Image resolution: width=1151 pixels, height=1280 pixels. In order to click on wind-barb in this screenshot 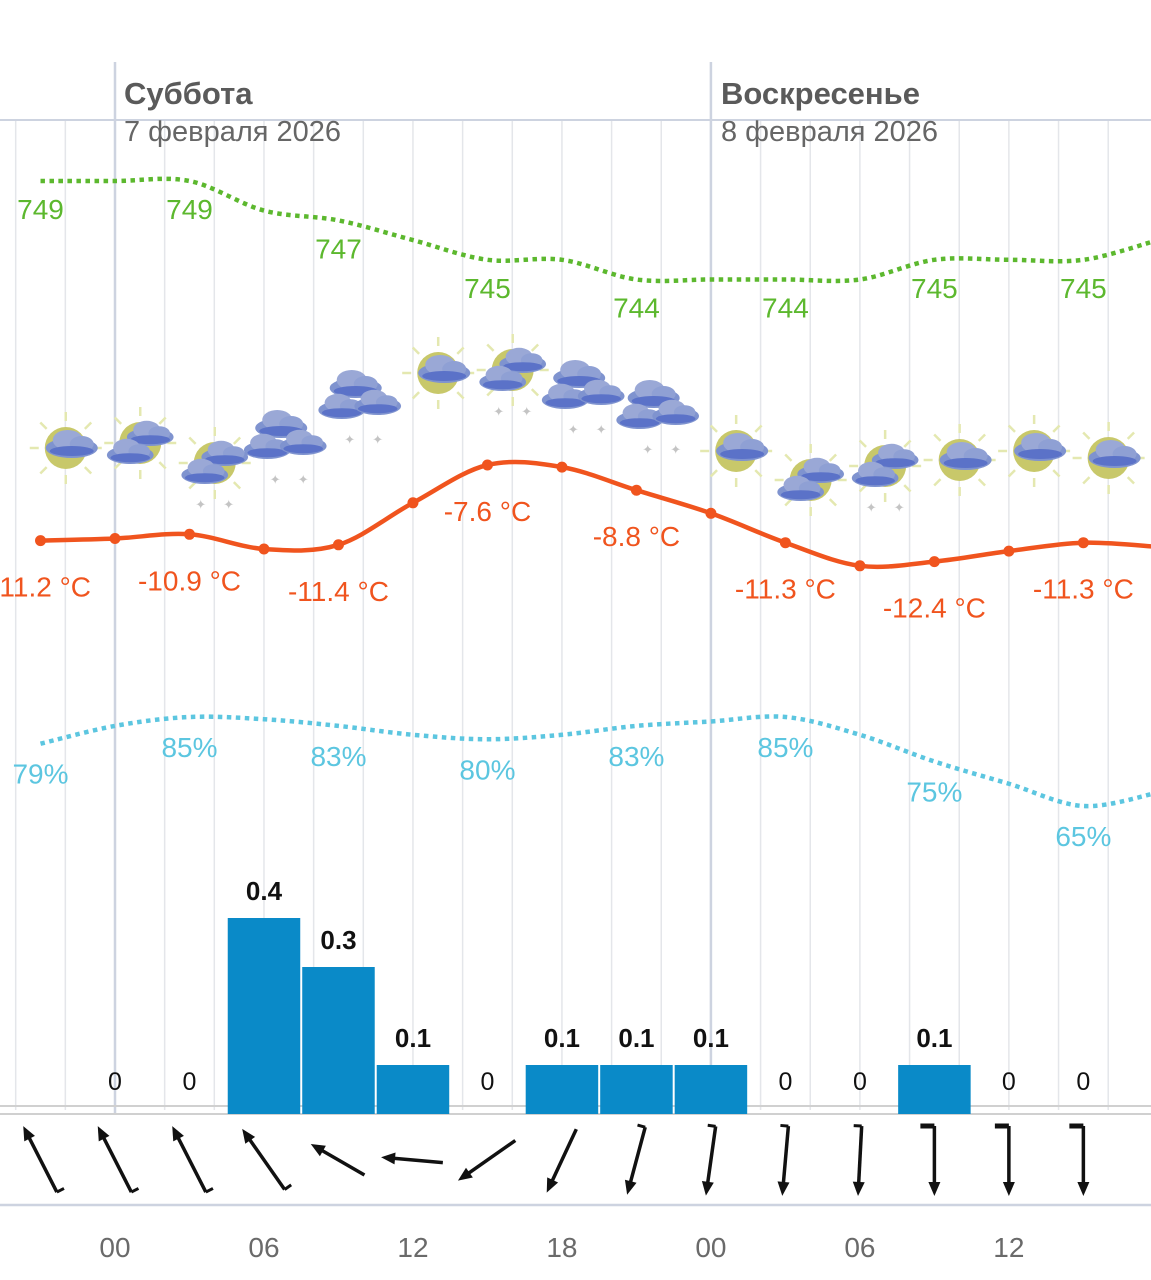, I will do `click(60, 1190)`.